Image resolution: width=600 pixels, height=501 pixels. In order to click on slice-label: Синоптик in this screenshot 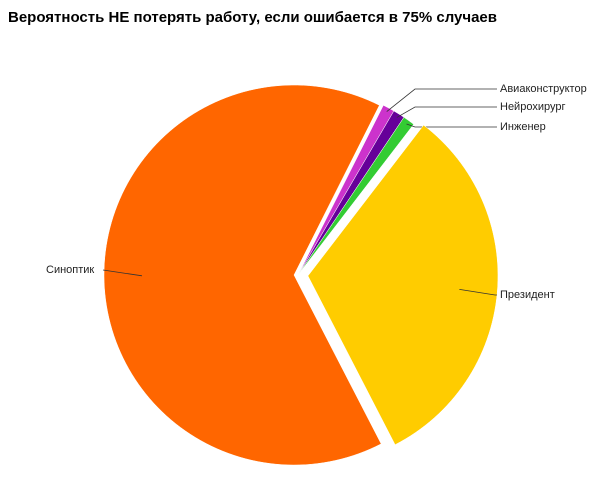, I will do `click(70, 270)`.